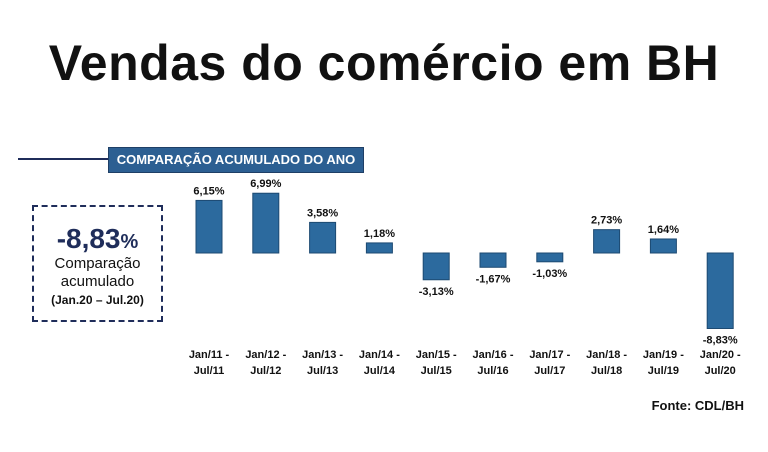 The height and width of the screenshot is (452, 768). I want to click on data-label-7: 2,73%, so click(606, 221).